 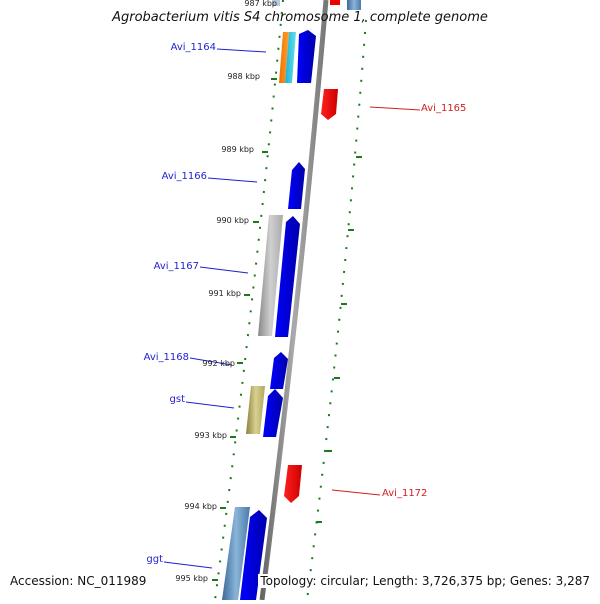 What do you see at coordinates (329, 104) in the screenshot?
I see `gene-avi-1165-cds` at bounding box center [329, 104].